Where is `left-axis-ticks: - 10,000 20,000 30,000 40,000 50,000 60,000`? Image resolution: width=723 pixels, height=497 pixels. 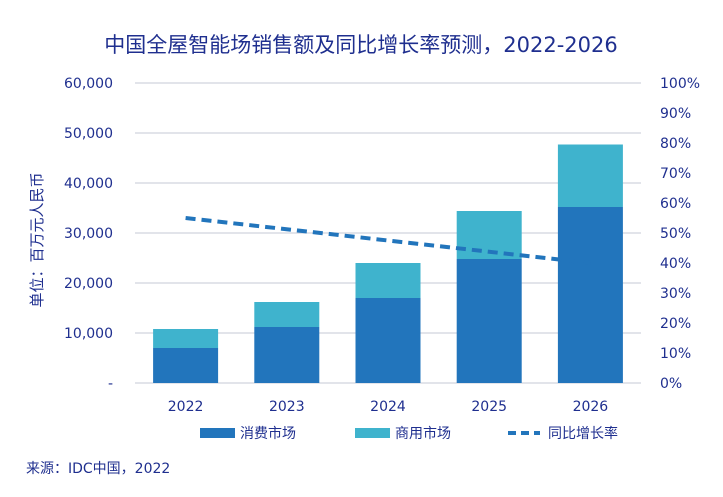 left-axis-ticks: - 10,000 20,000 30,000 40,000 50,000 60,000 is located at coordinates (88, 234).